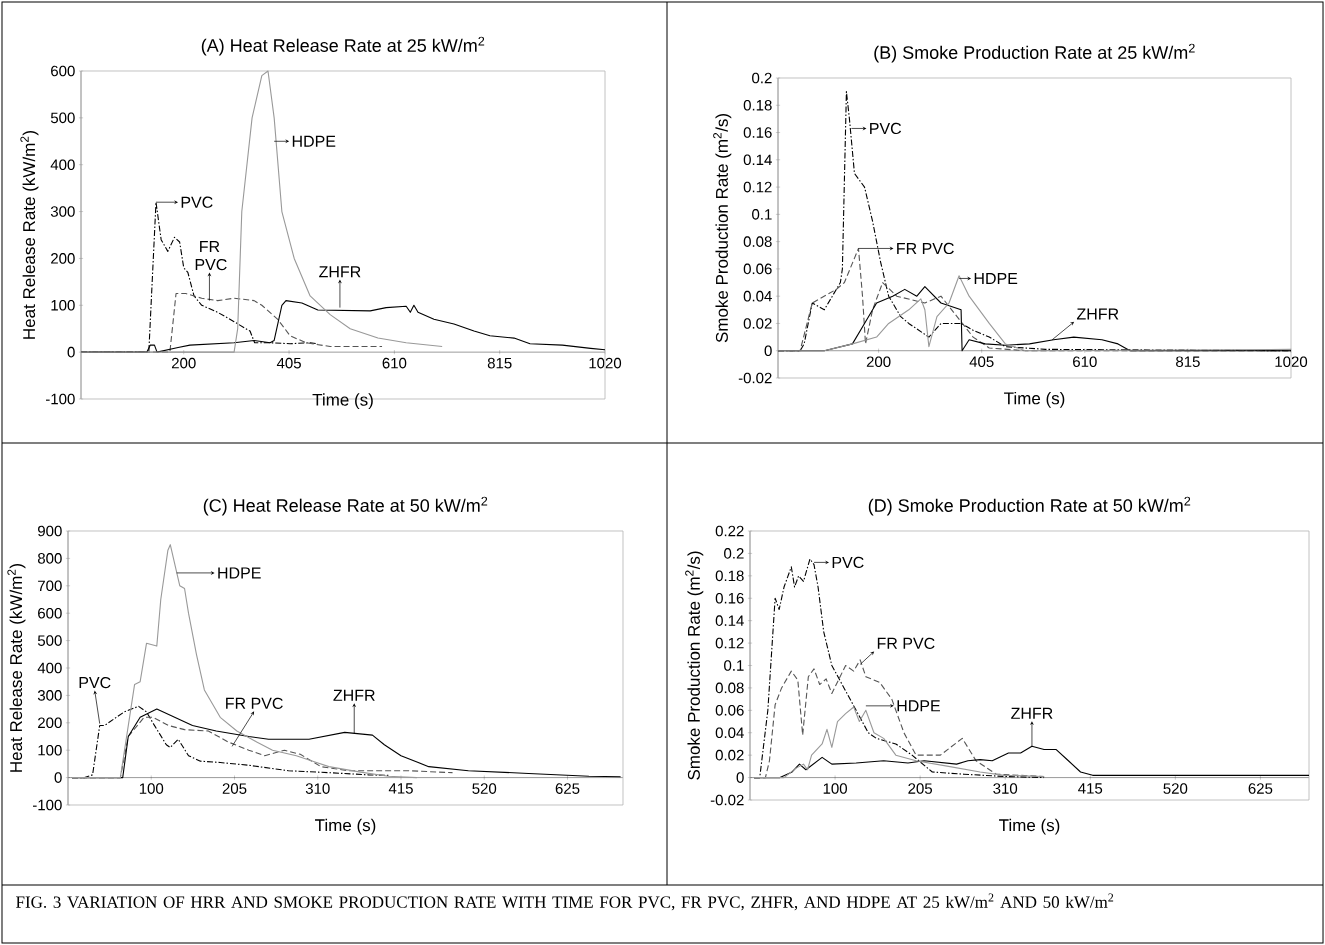 The width and height of the screenshot is (1325, 945). Describe the element at coordinates (50, 586) in the screenshot. I see `y-tick-label: 700` at that location.